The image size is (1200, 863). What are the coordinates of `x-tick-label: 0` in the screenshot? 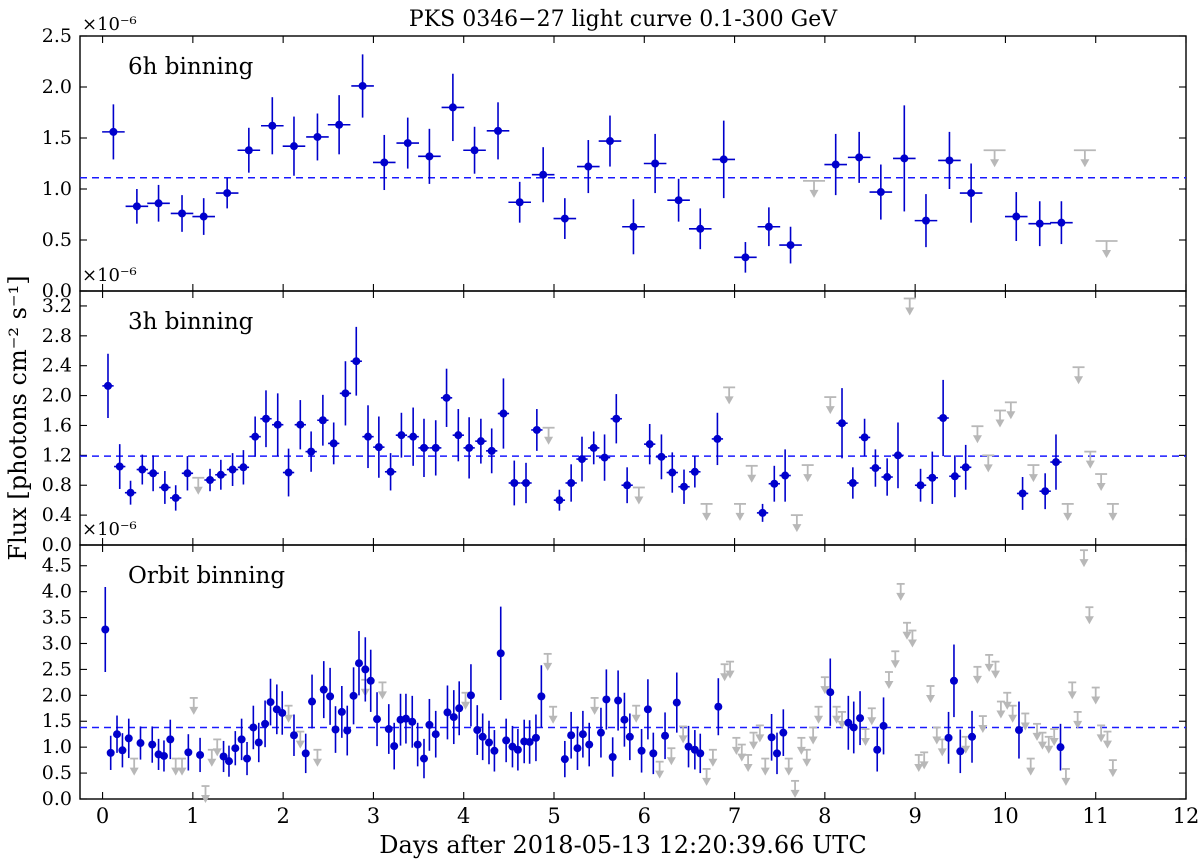 It's located at (102, 816).